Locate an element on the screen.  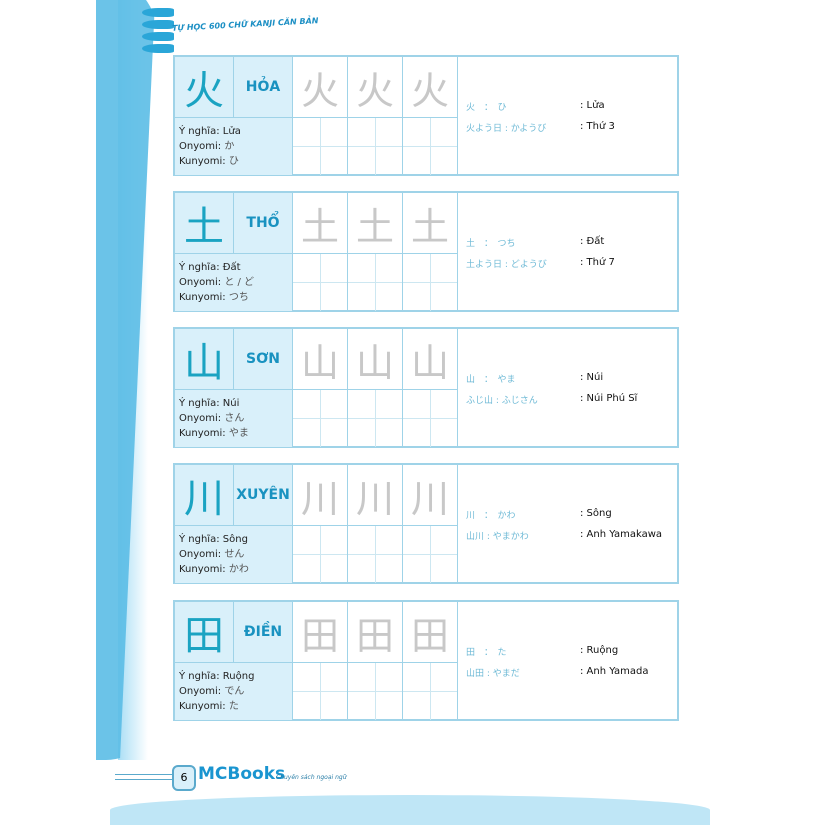
example-row: 山田 : やまだ: Anh Yamada is located at coordinates (567, 672).